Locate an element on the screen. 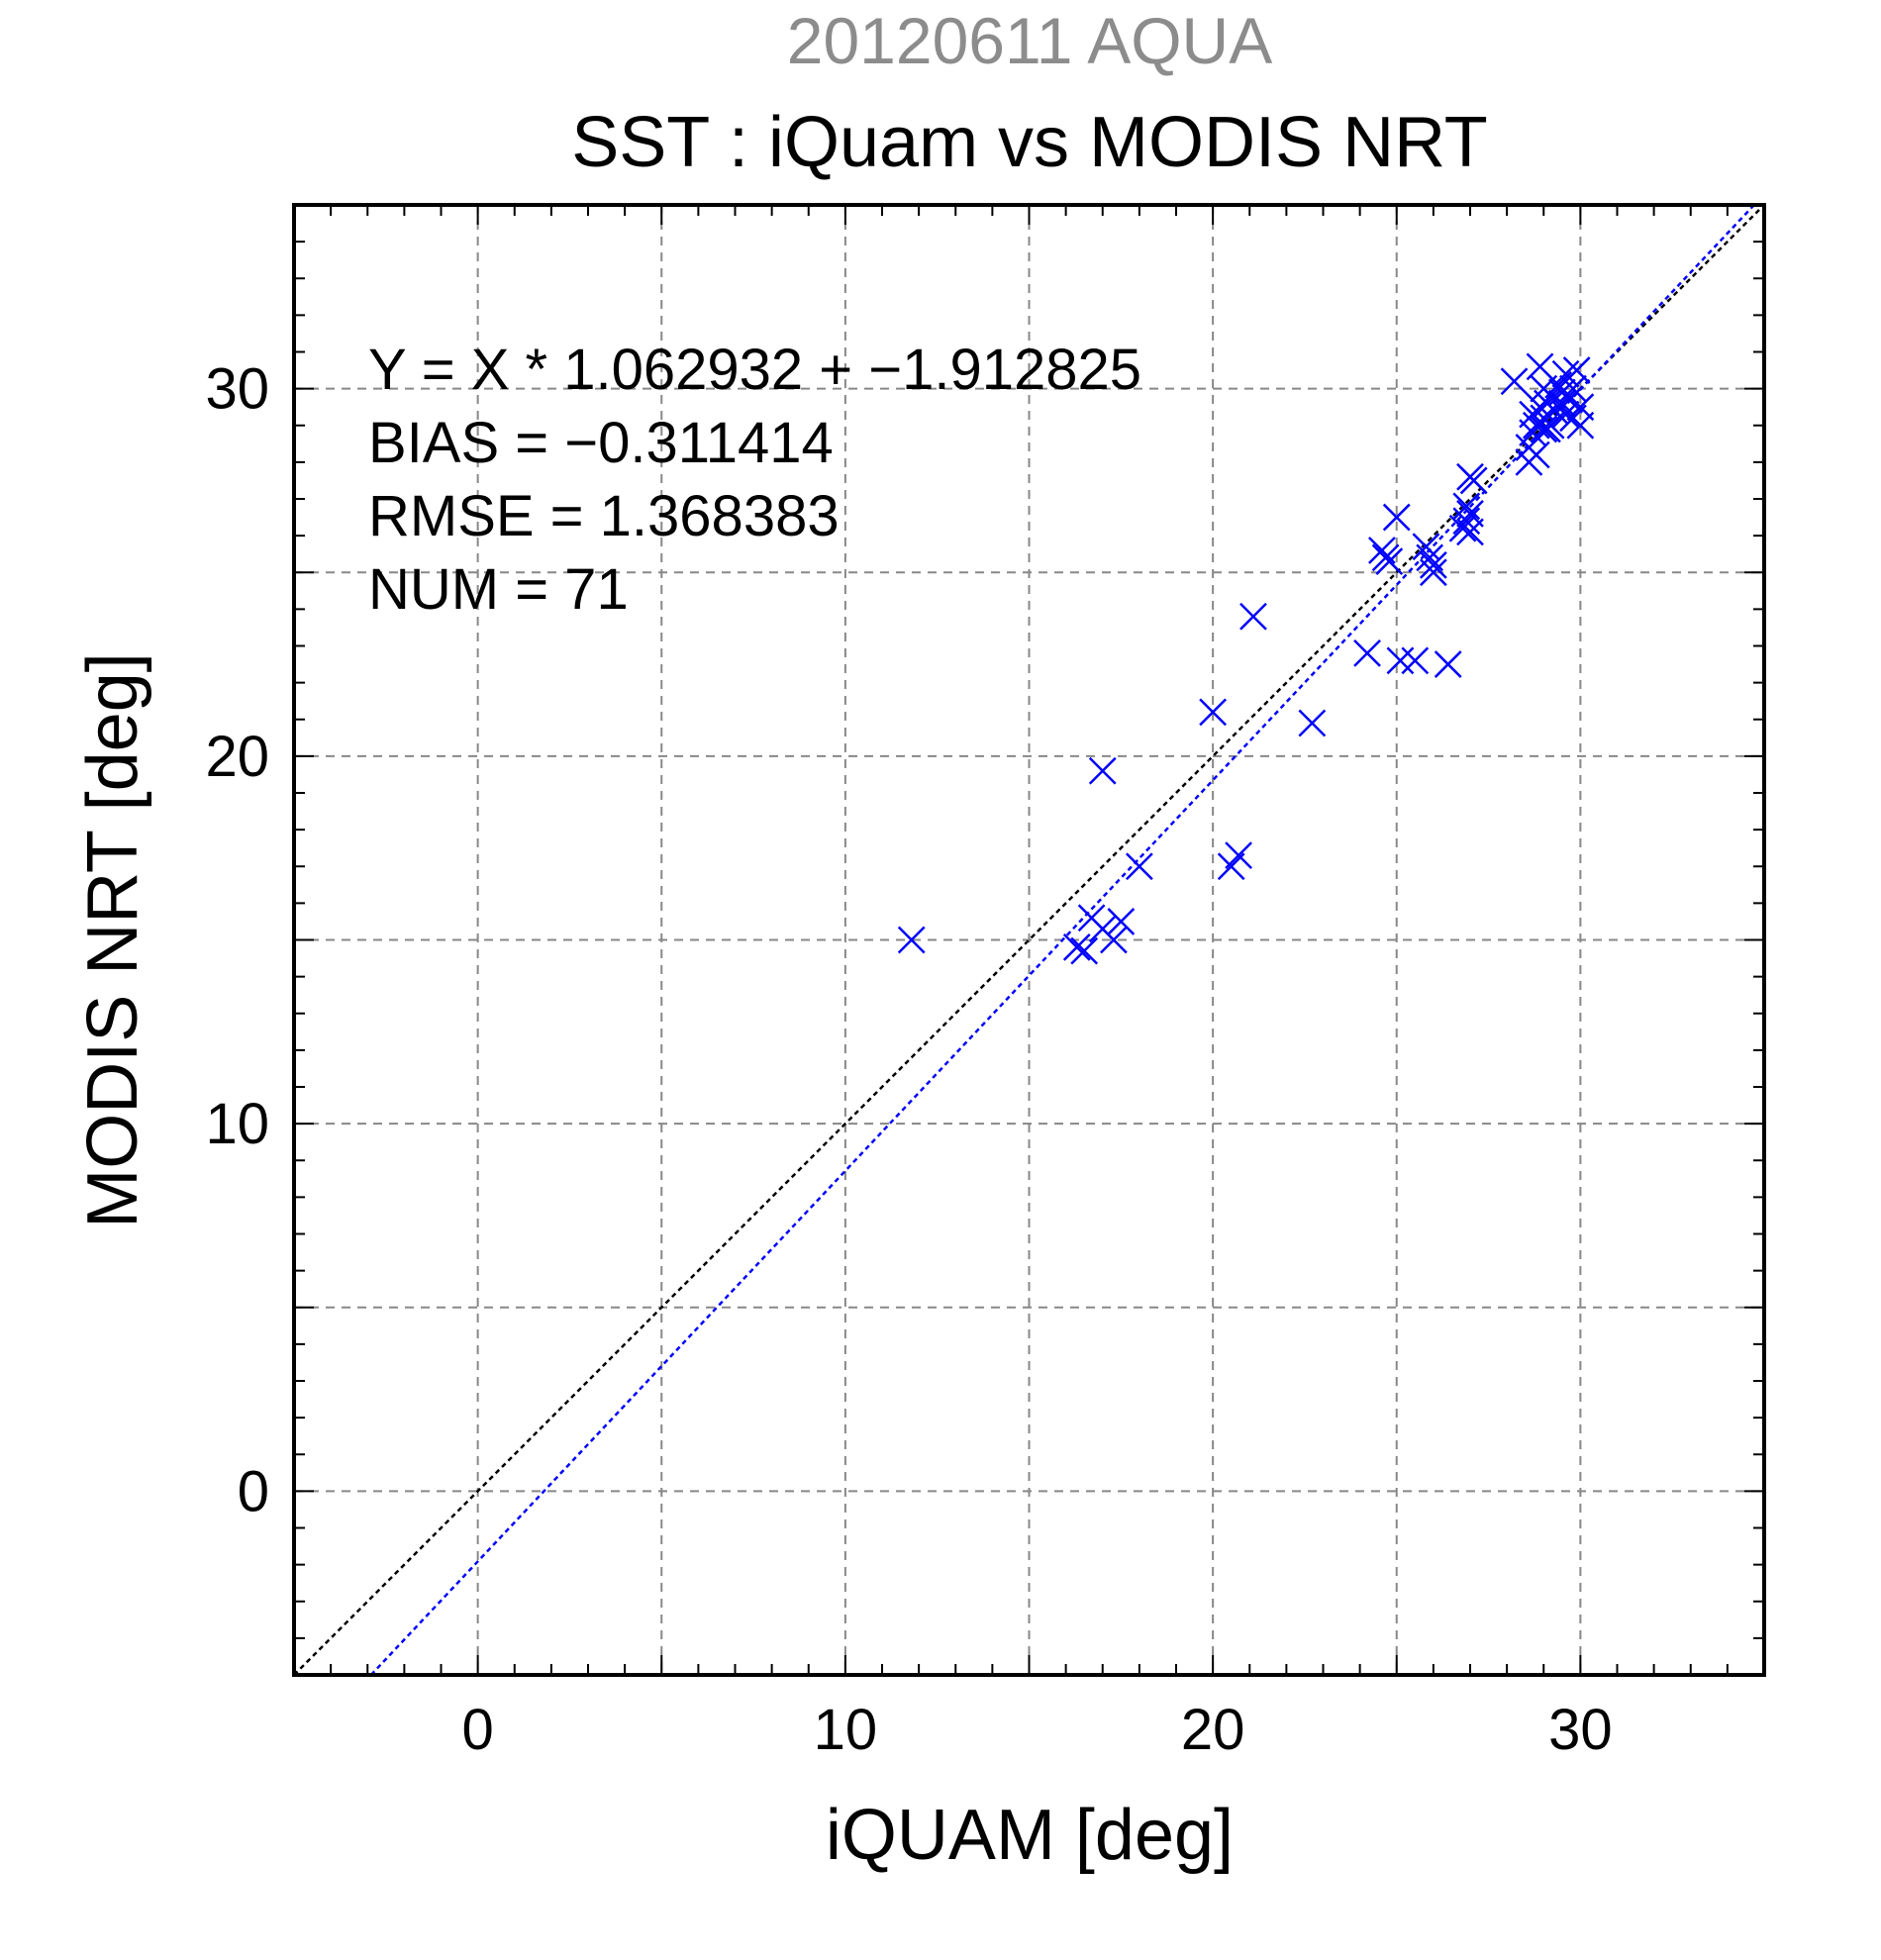 This screenshot has height=1960, width=1881. y-tick-label: 10 is located at coordinates (237, 1124).